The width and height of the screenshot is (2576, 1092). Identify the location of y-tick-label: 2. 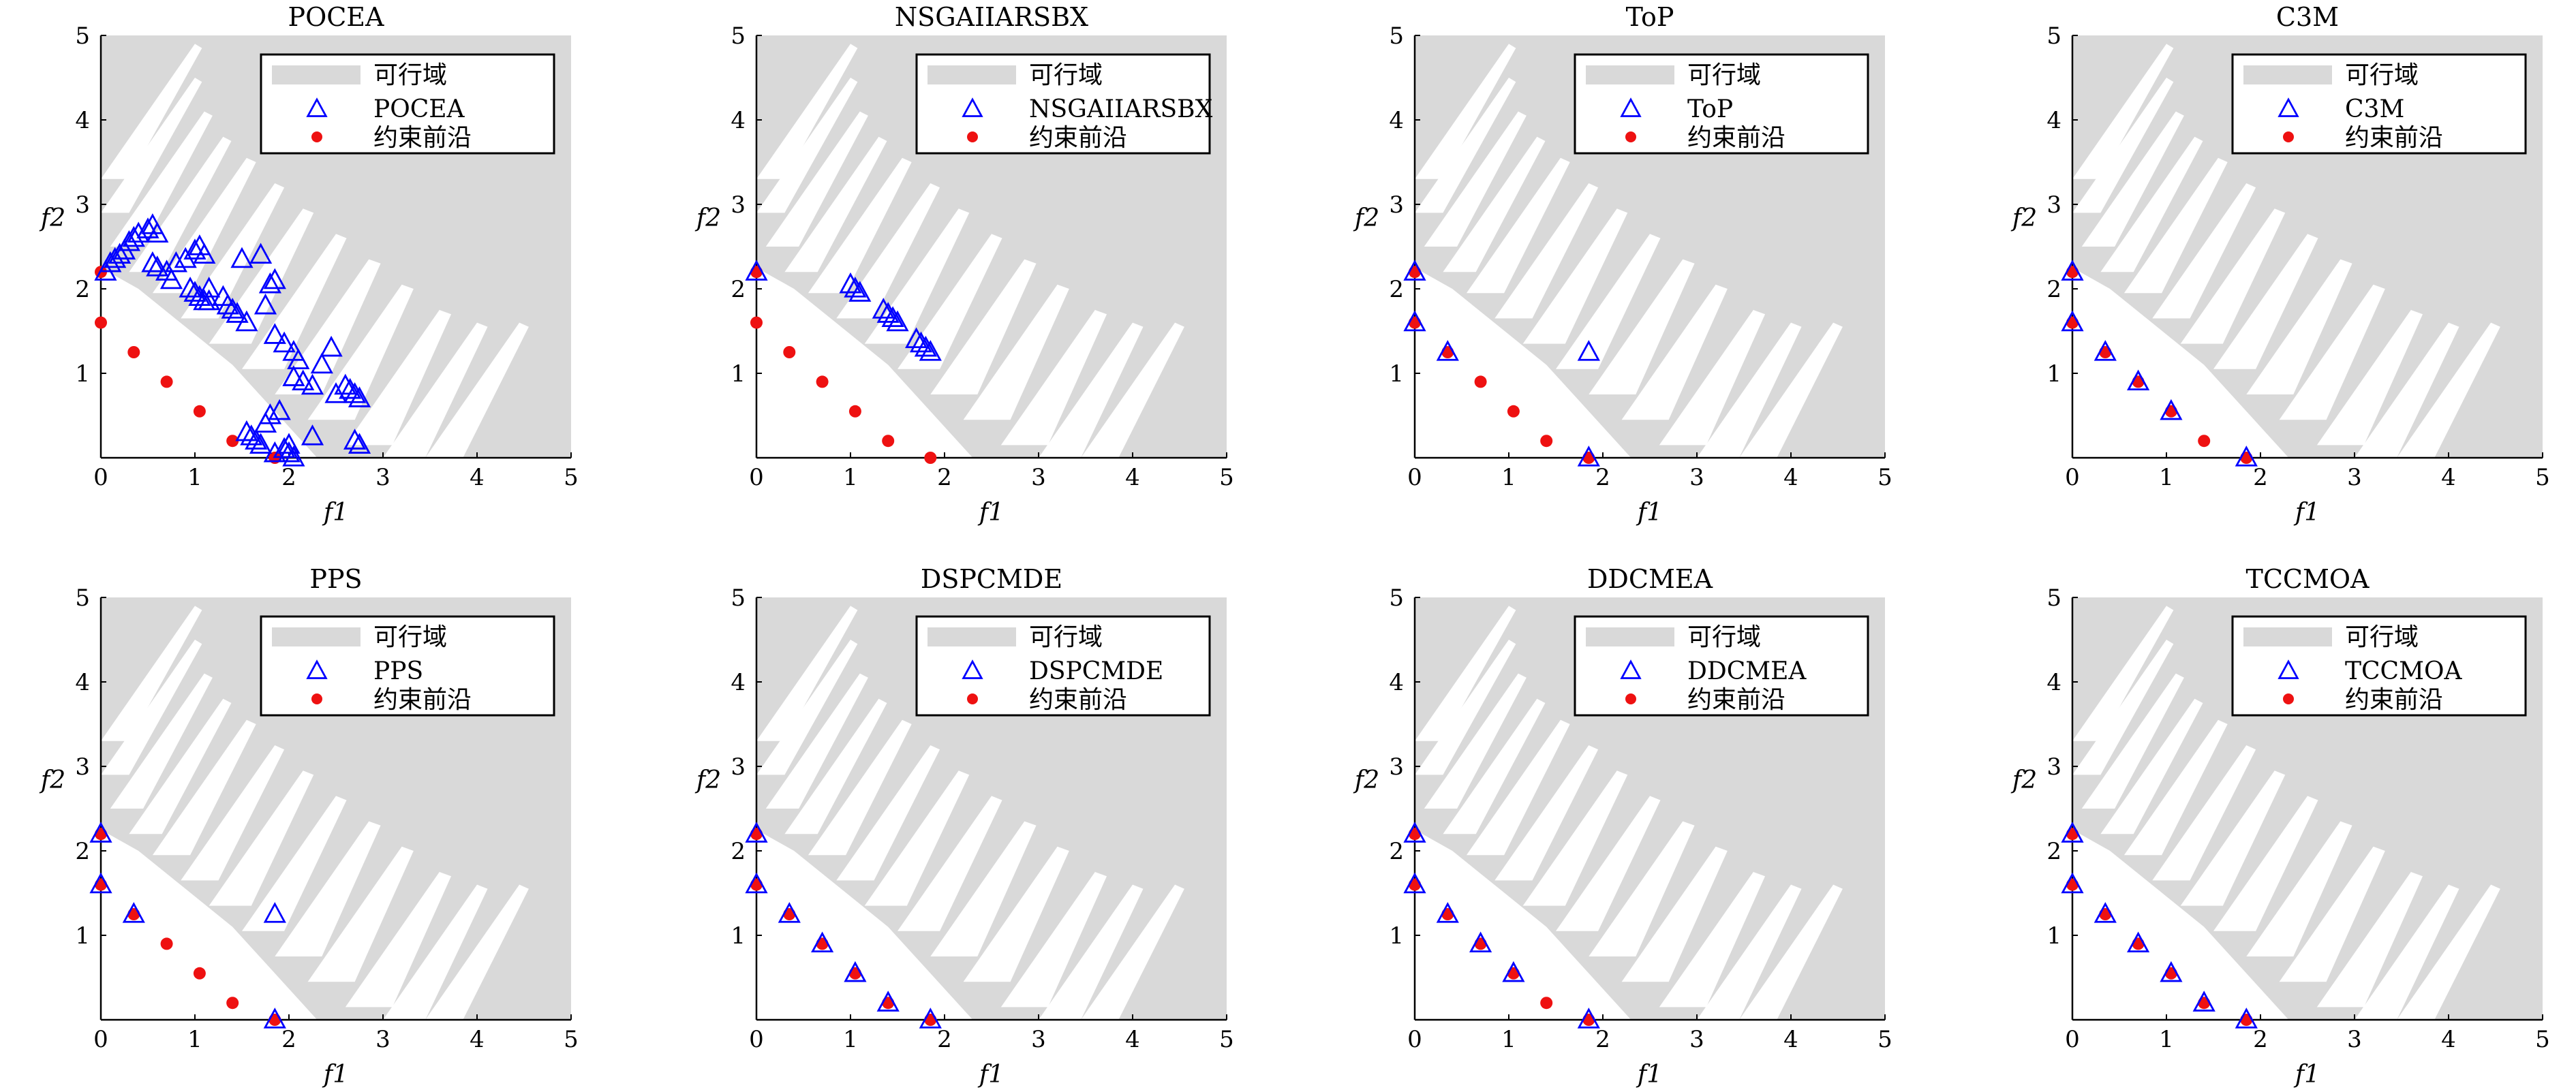
(739, 851).